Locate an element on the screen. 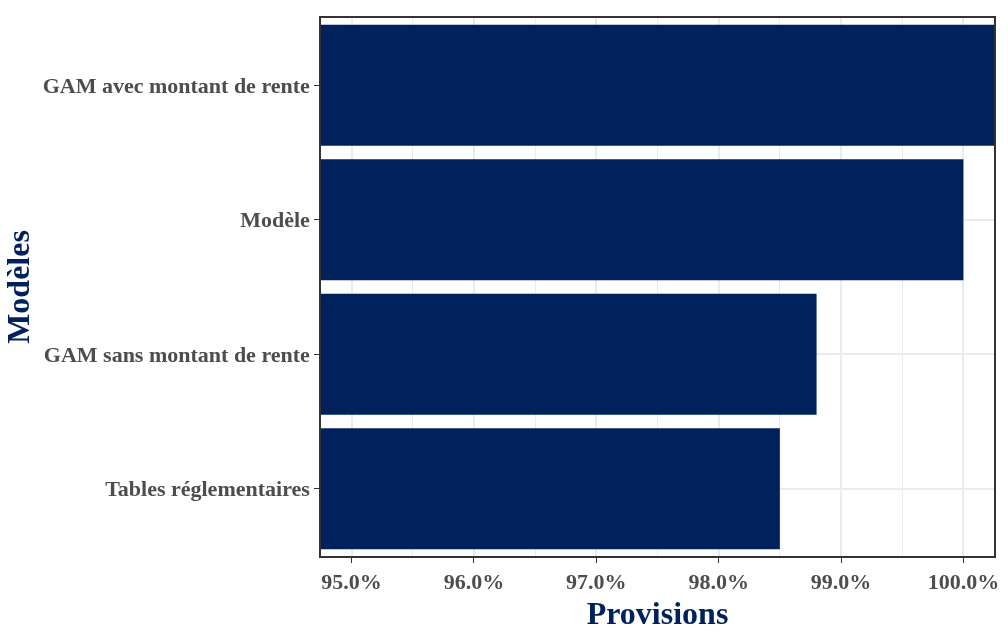  y-tick-label: GAM avec montant de rente is located at coordinates (176, 85).